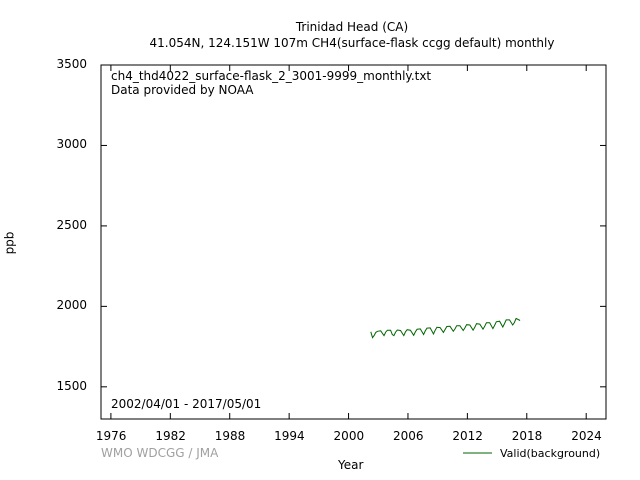  What do you see at coordinates (71, 305) in the screenshot?
I see `y-tick-label: 2000` at bounding box center [71, 305].